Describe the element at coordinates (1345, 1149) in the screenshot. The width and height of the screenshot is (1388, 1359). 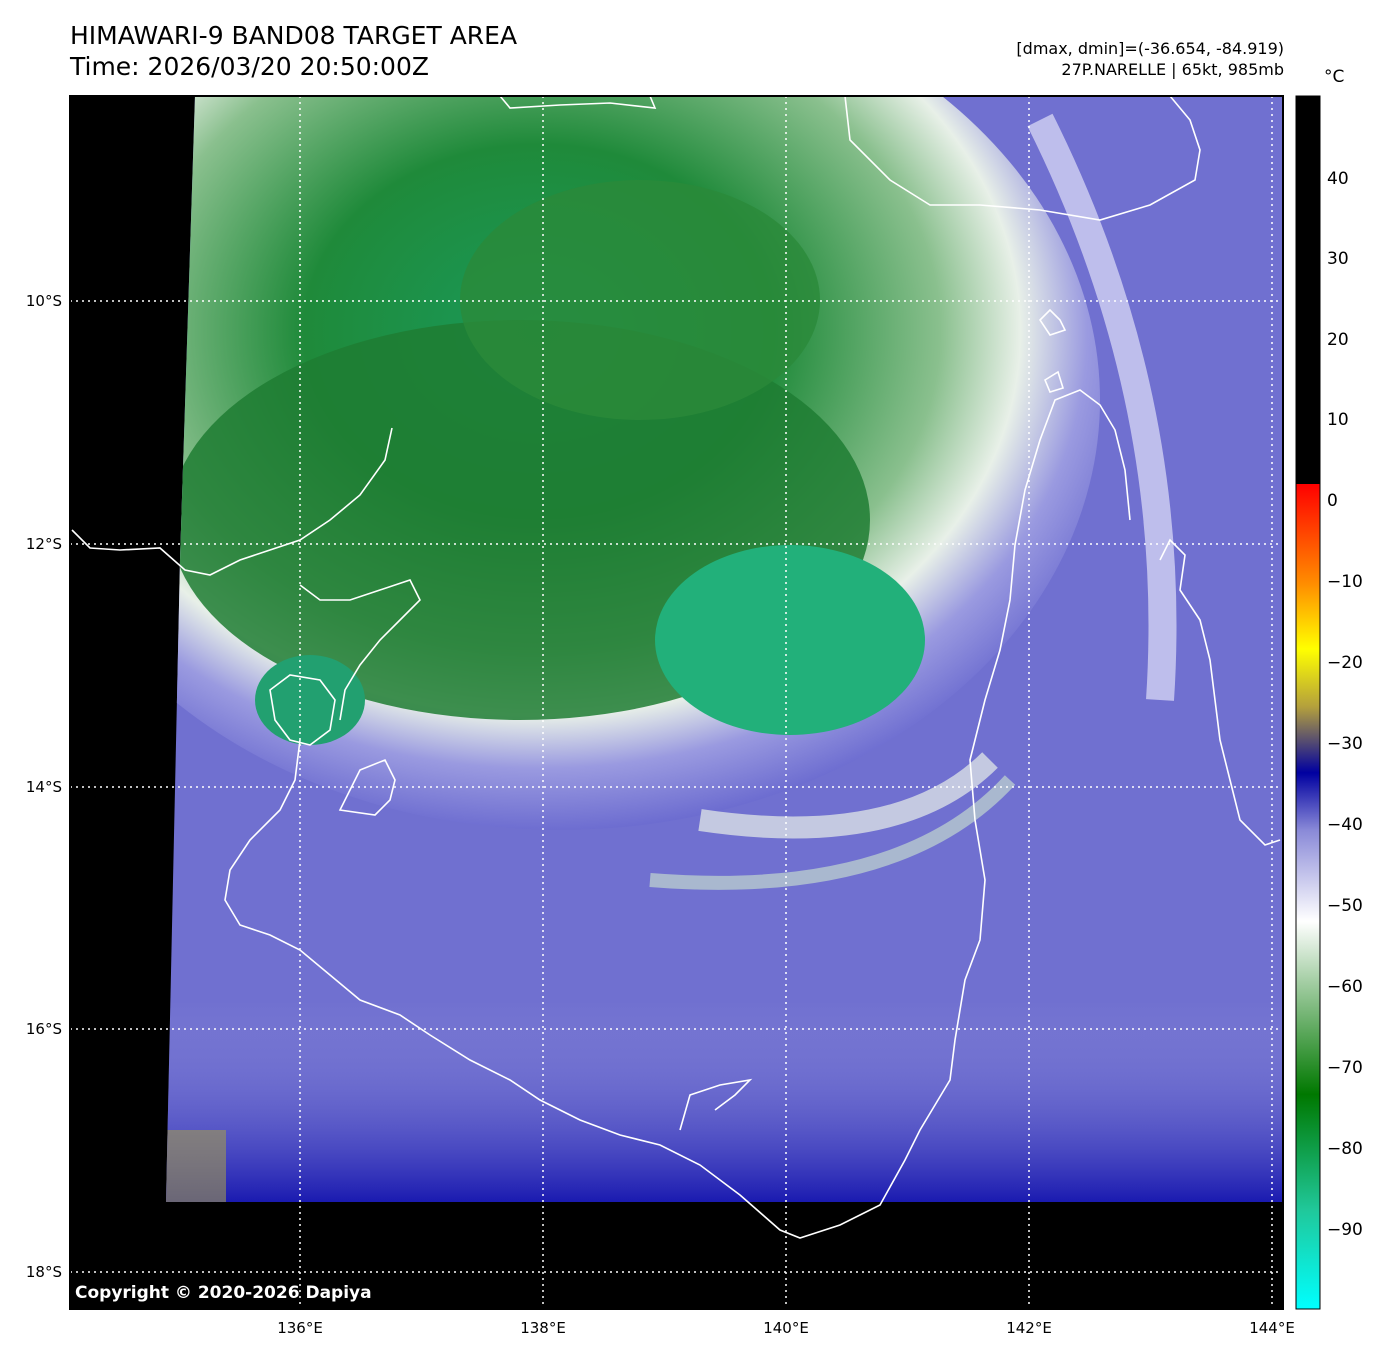
I see `colorbar-tick-label: −80` at that location.